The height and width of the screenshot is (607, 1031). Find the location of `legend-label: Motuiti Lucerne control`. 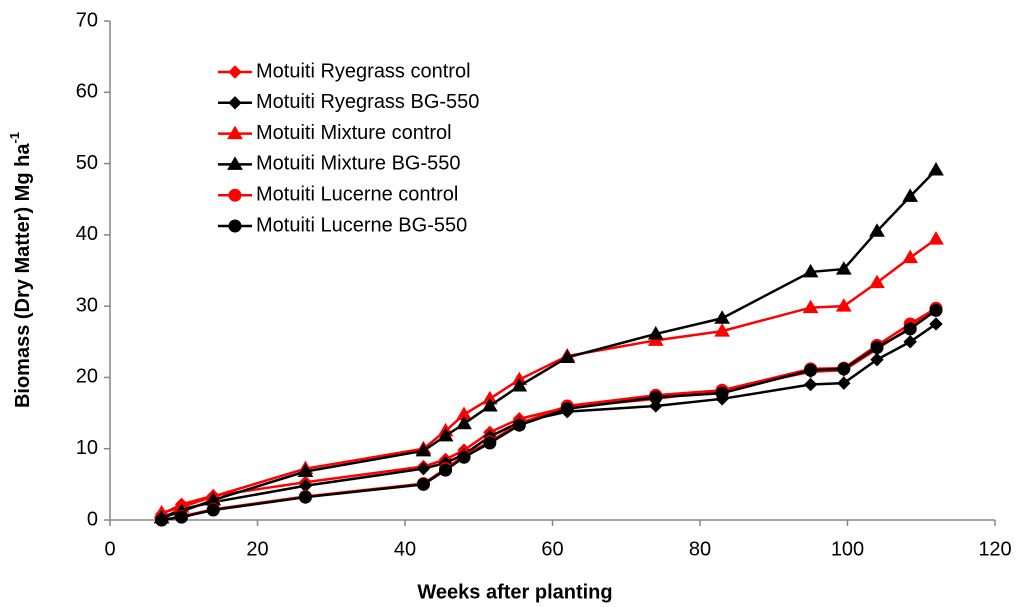

legend-label: Motuiti Lucerne control is located at coordinates (357, 194).